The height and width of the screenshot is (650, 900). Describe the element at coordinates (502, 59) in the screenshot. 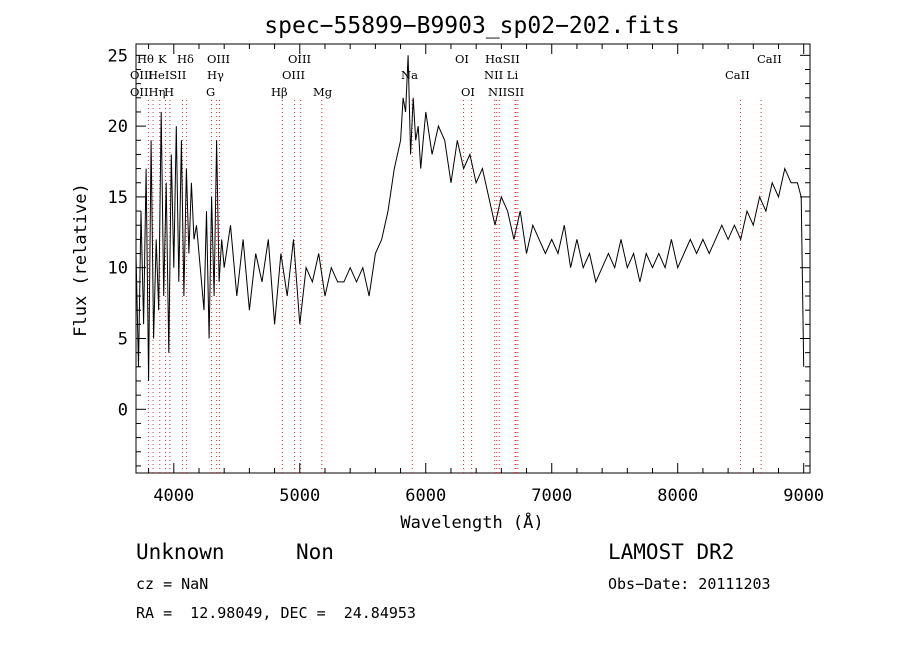

I see `line-label-h-alpha-sii: HαSII` at that location.